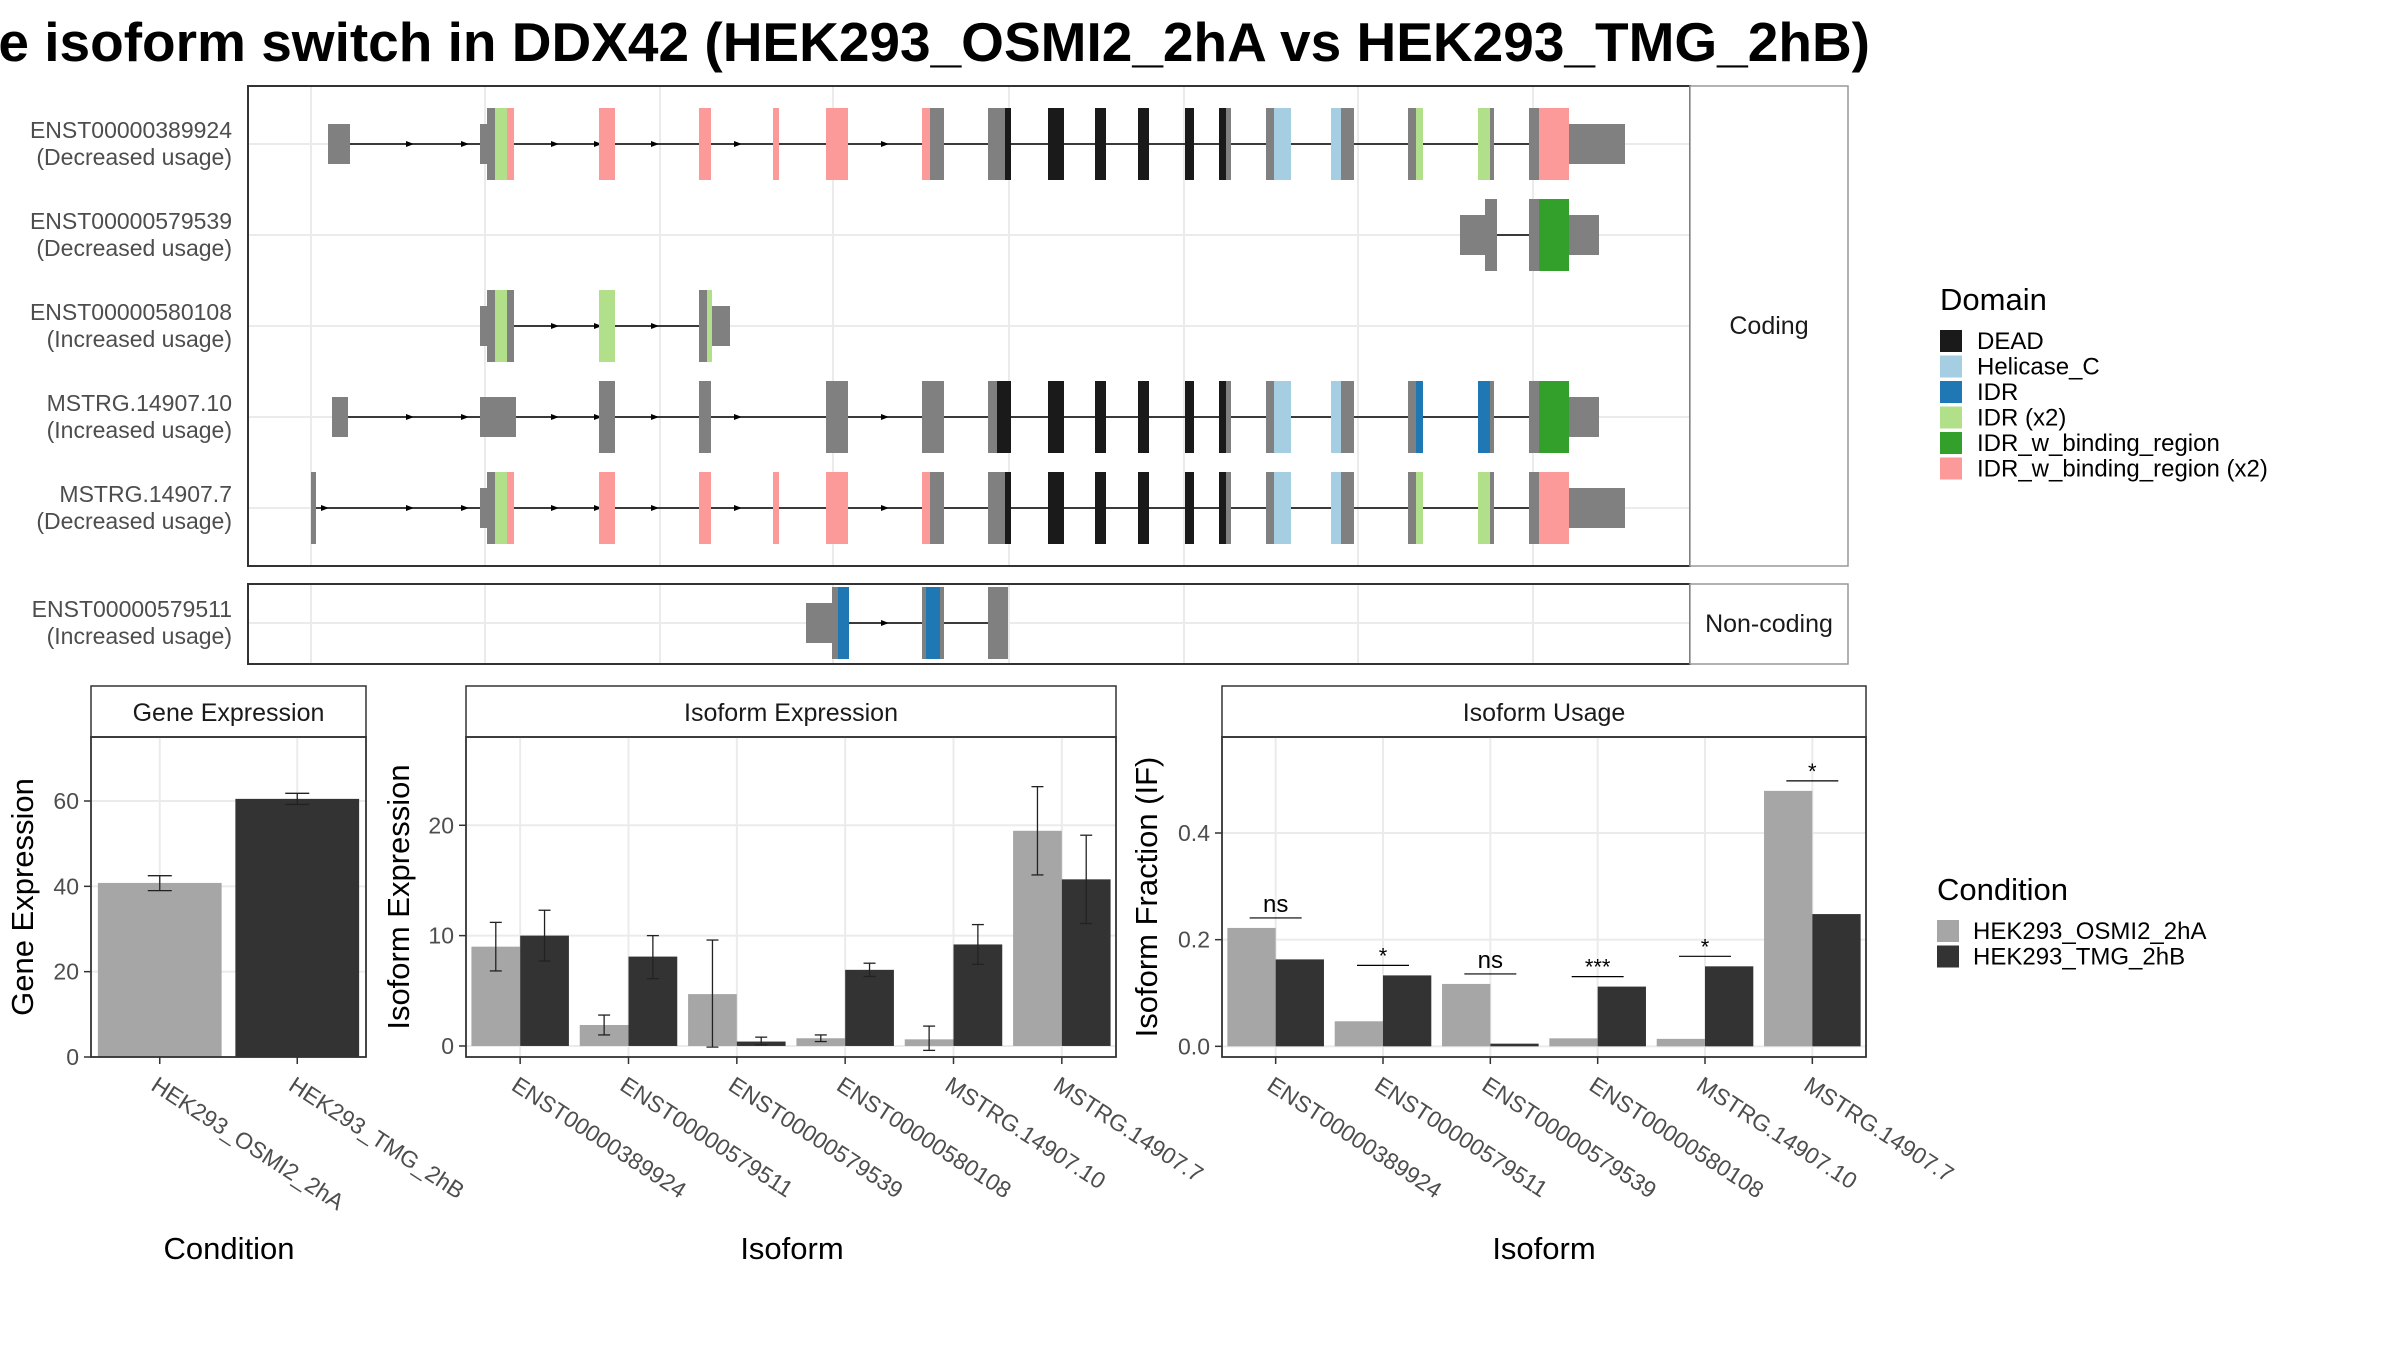 The width and height of the screenshot is (2400, 1350). I want to click on condition-legend-label: HEK293_TMG_2hB, so click(2079, 957).